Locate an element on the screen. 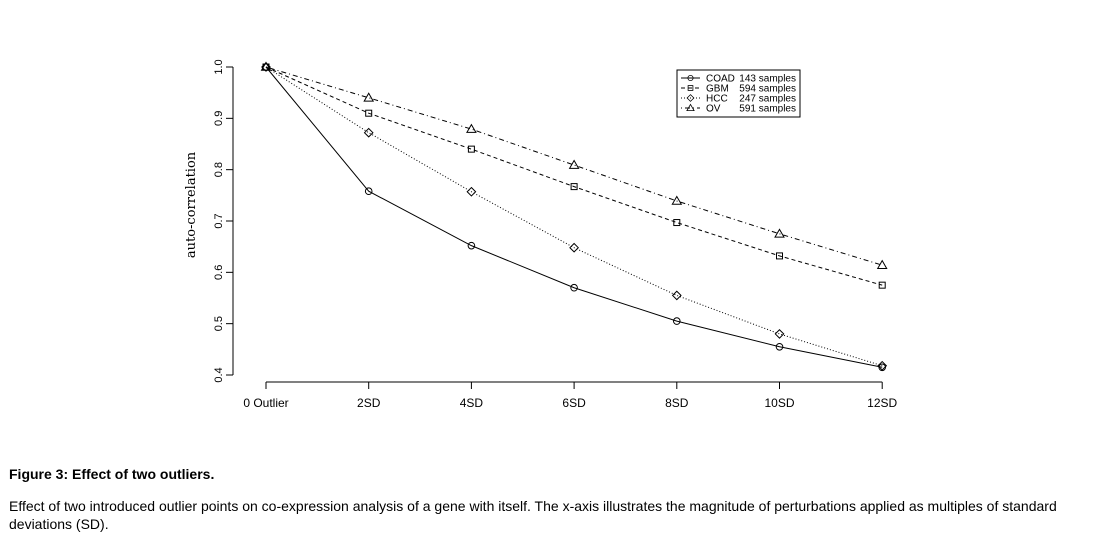  x-axis: 0 Outlier 2SD 4SD 6SD 8SD 10SD 12SD is located at coordinates (570, 395).